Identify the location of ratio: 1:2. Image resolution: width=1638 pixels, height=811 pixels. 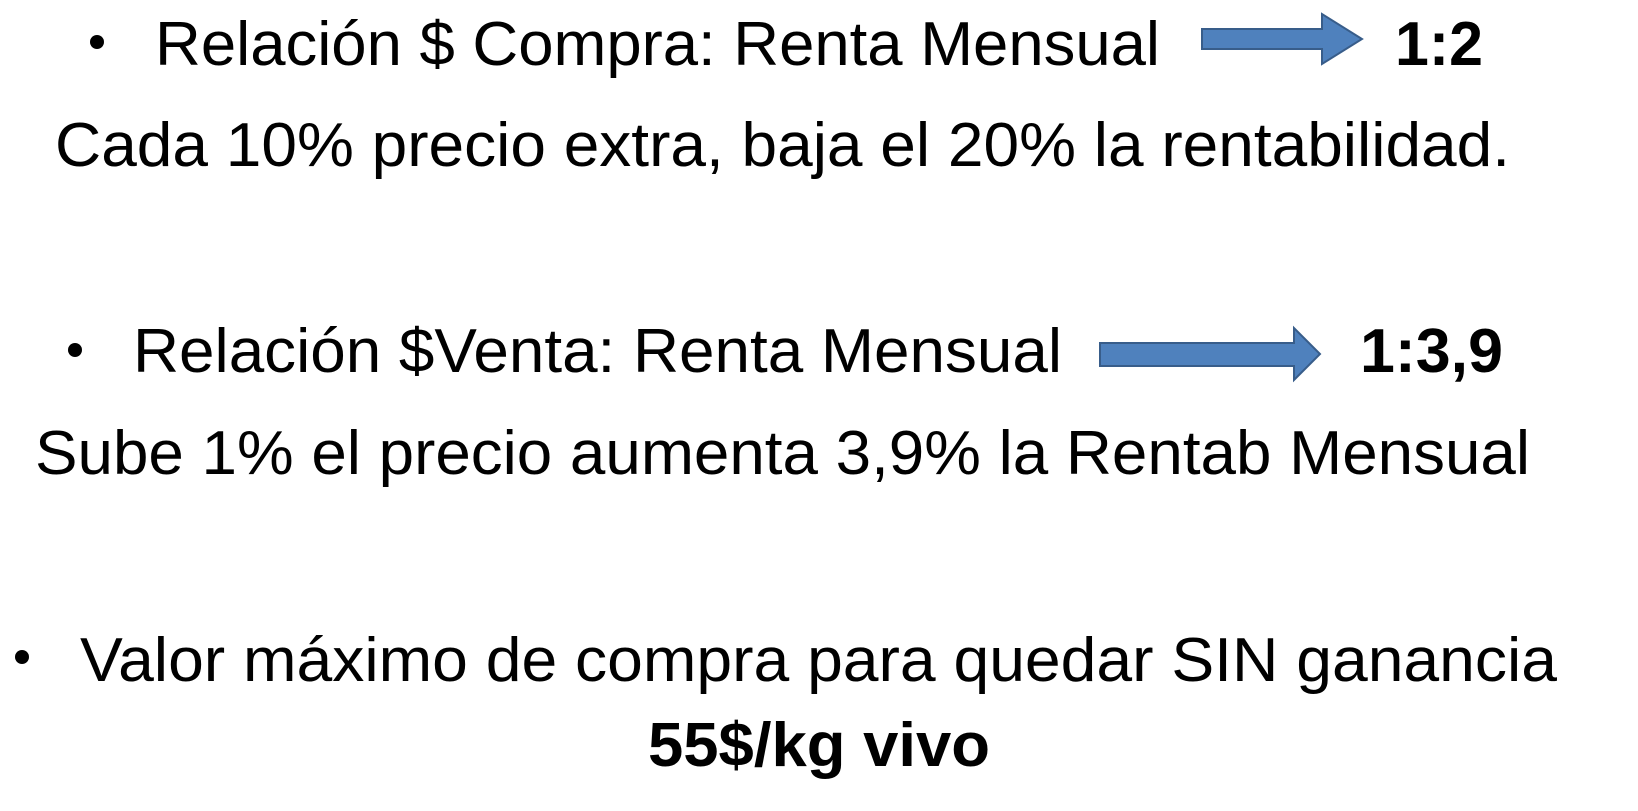
(1439, 44).